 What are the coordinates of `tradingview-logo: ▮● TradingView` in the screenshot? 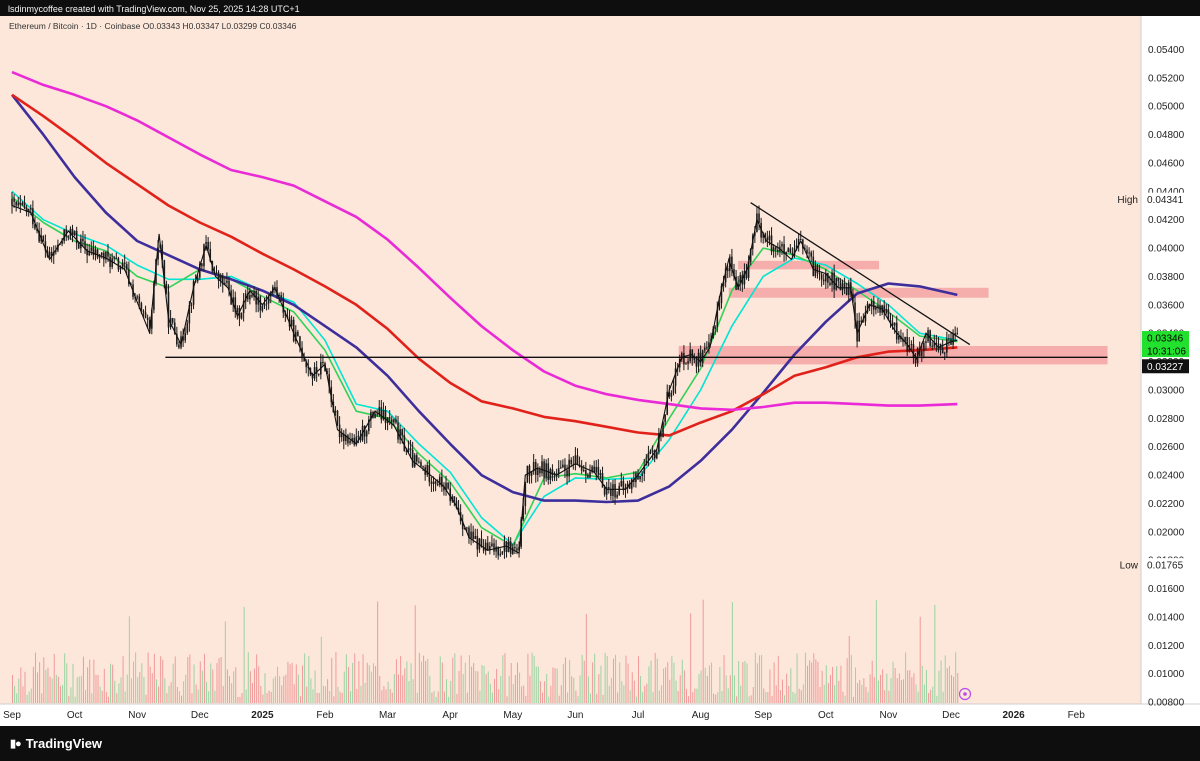 It's located at (56, 743).